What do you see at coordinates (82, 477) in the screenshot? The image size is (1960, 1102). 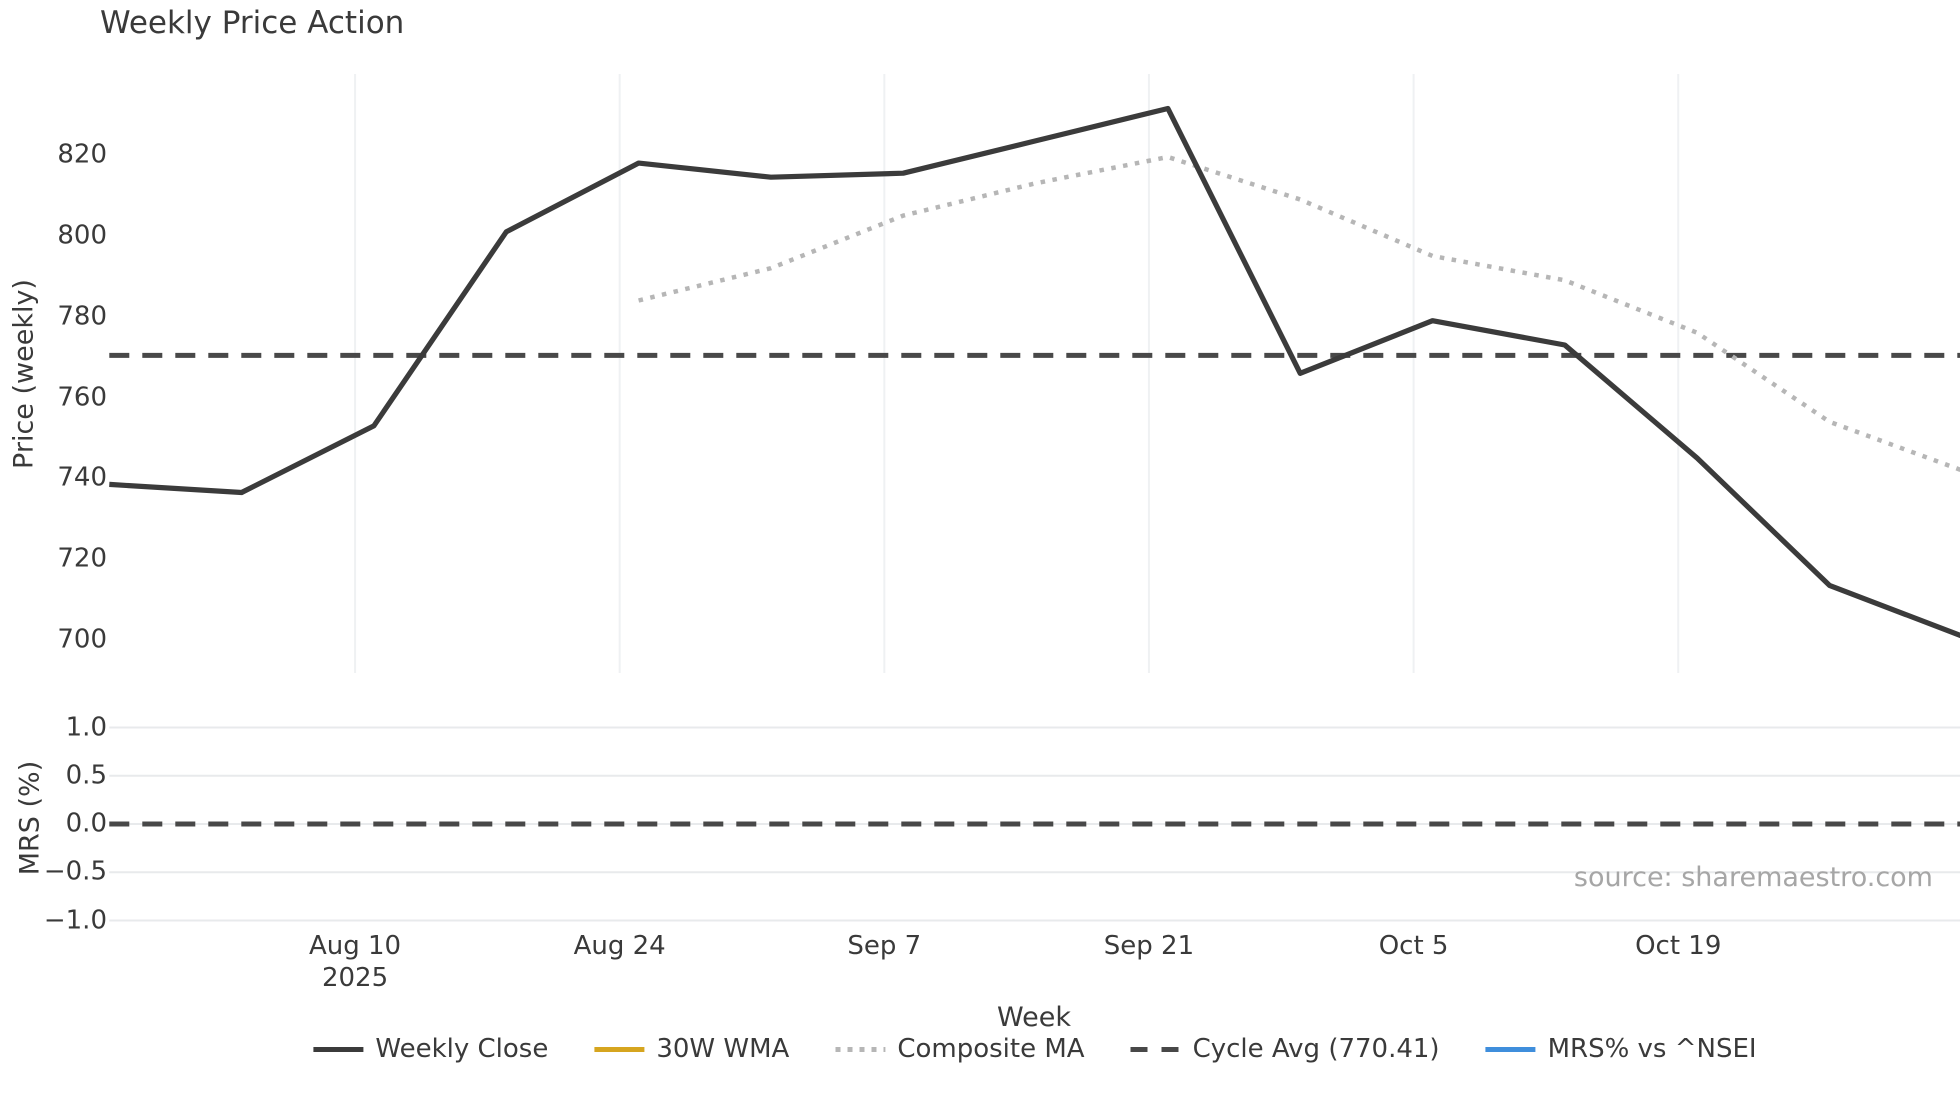 I see `price-y-tick-label: 740` at bounding box center [82, 477].